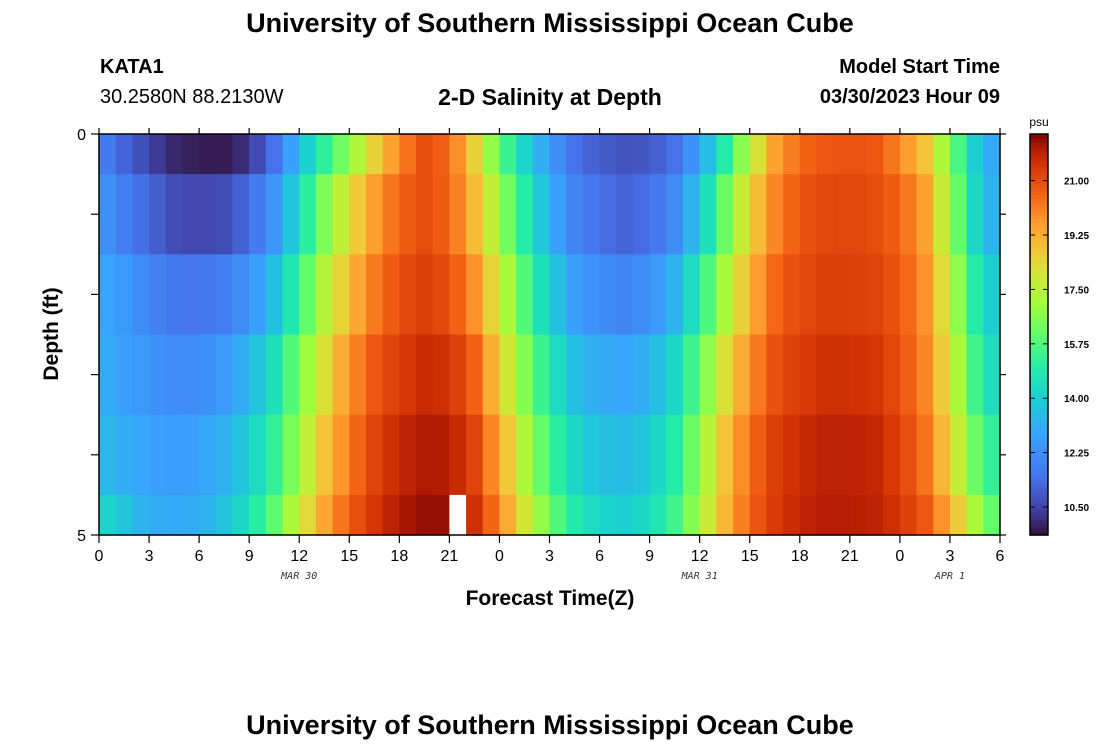  I want to click on x-tick-label: 3, so click(549, 556).